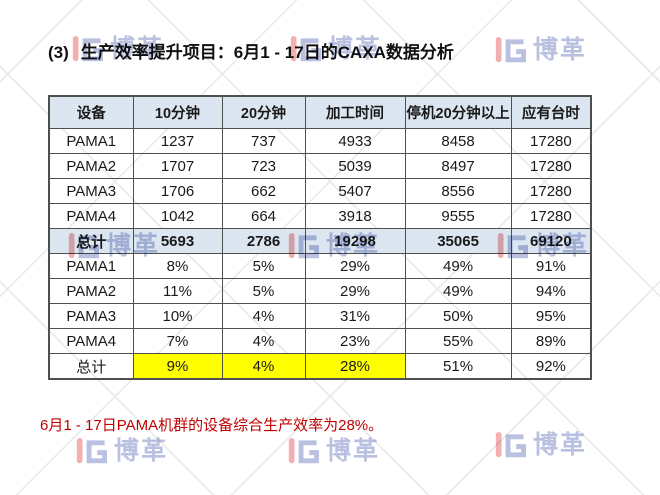 This screenshot has width=660, height=495. What do you see at coordinates (355, 216) in the screenshot?
I see `value-cell: 3918` at bounding box center [355, 216].